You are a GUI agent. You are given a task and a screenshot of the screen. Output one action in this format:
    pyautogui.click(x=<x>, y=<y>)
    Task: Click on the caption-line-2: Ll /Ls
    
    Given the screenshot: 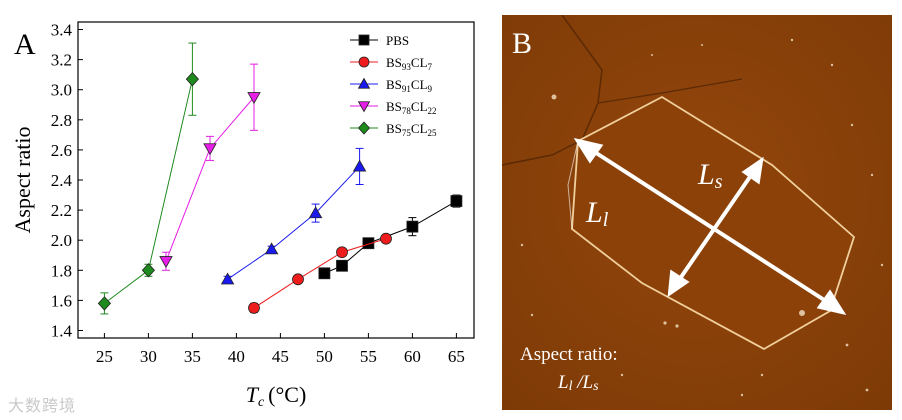 What is the action you would take?
    pyautogui.click(x=578, y=383)
    